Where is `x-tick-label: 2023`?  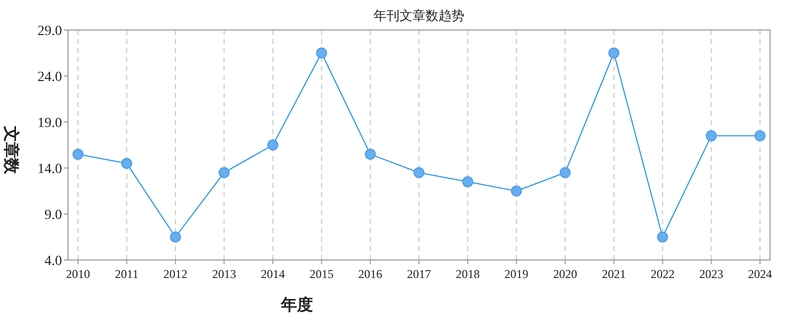
x-tick-label: 2023 is located at coordinates (711, 274).